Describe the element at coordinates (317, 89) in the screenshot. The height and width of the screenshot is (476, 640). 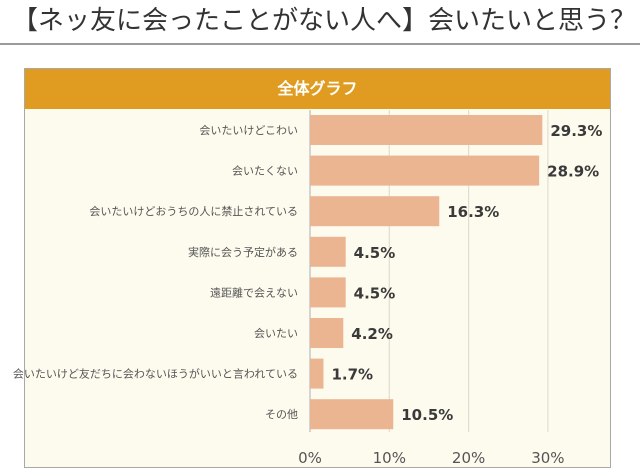
I see `chart-panel-title: 全体グラフ` at that location.